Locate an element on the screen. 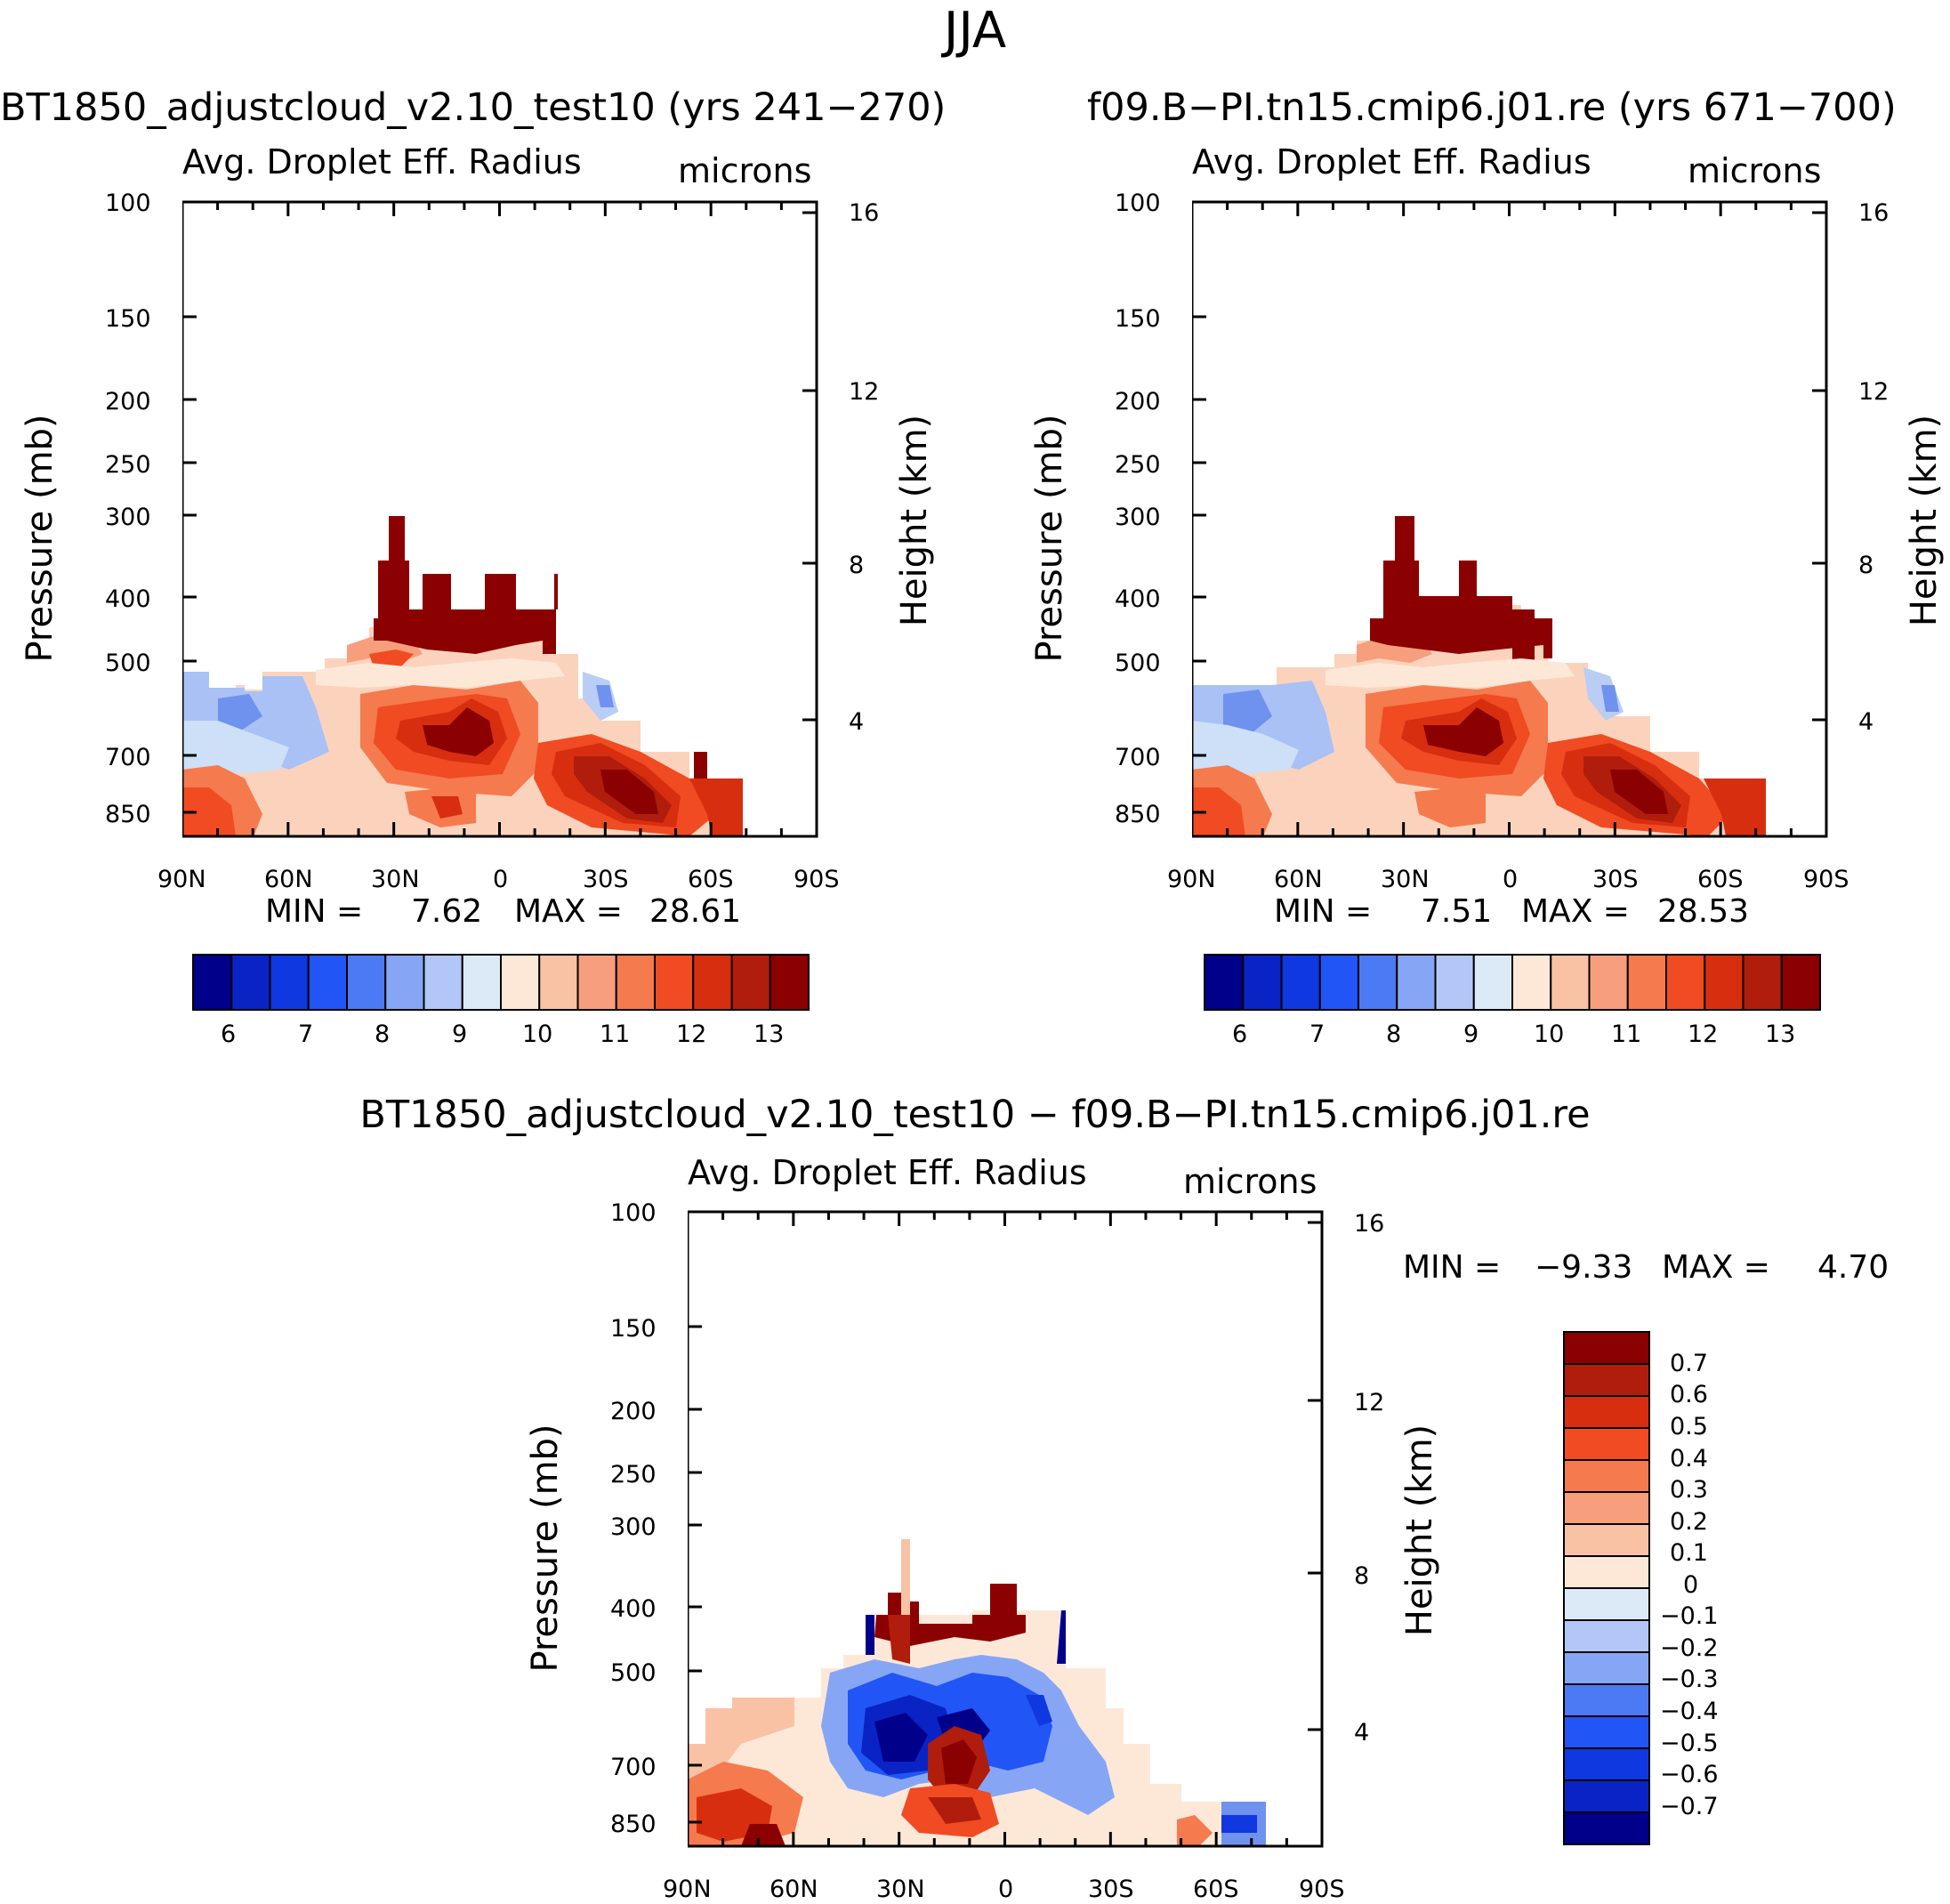  right-field-label: Avg. Droplet Eff. Radius is located at coordinates (1391, 162).